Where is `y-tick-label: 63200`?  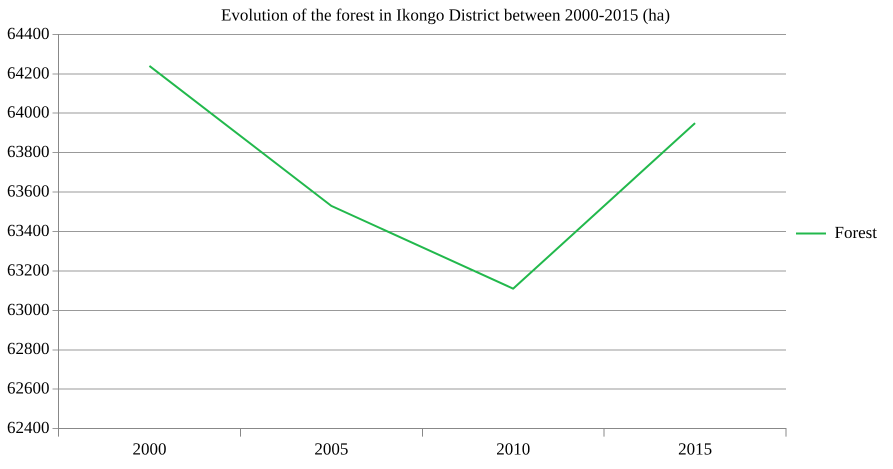
y-tick-label: 63200 is located at coordinates (28, 270).